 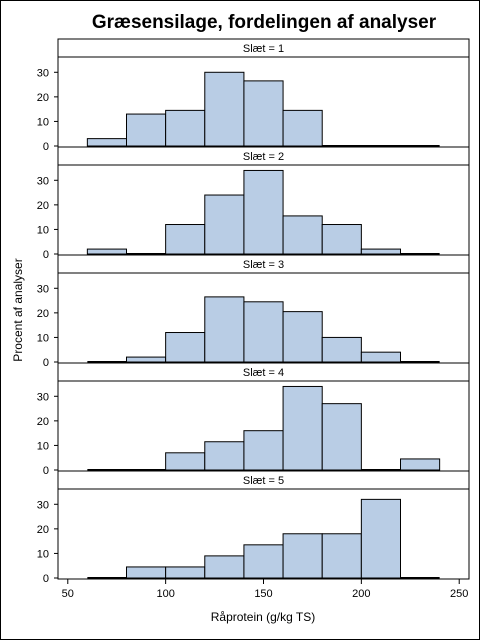 What do you see at coordinates (263, 373) in the screenshot?
I see `panel-strip-label: Slæt = 4` at bounding box center [263, 373].